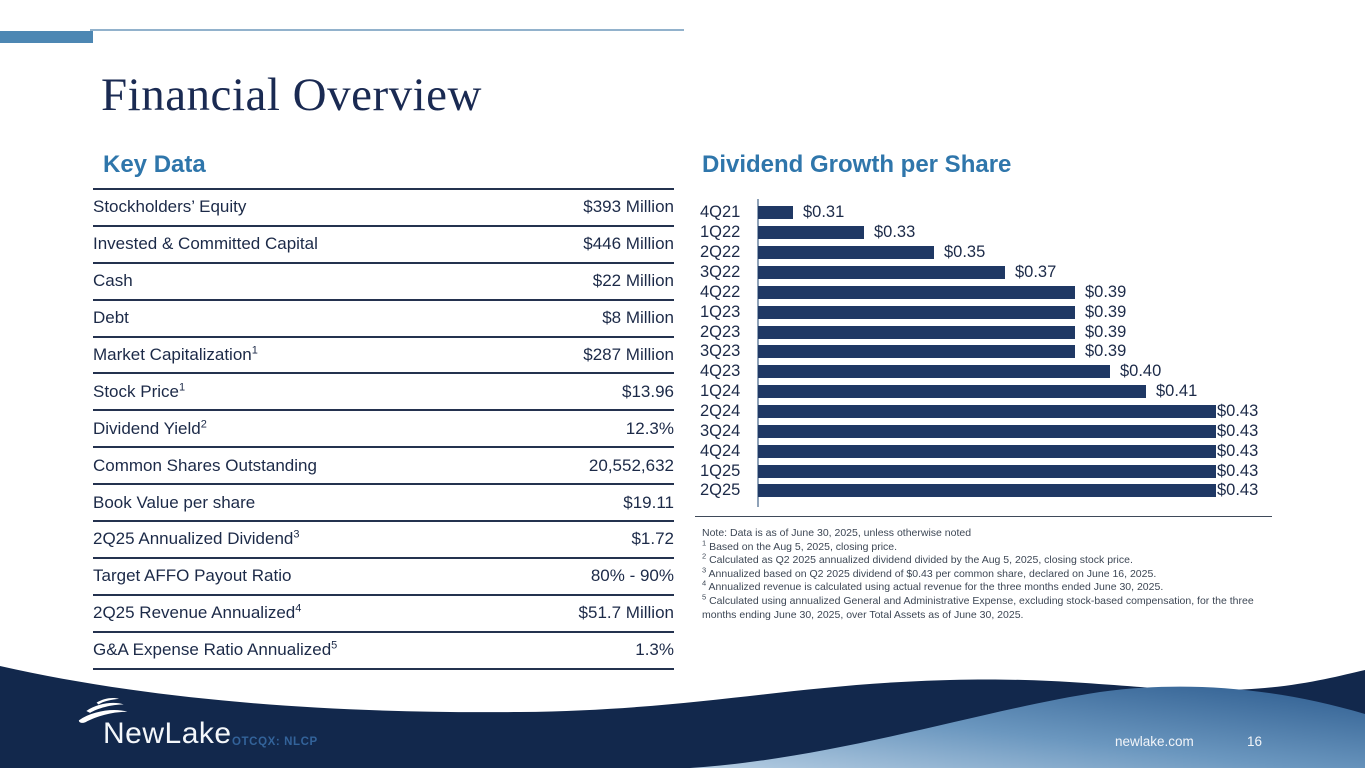 Image resolution: width=1365 pixels, height=768 pixels. What do you see at coordinates (215, 649) in the screenshot?
I see `row-label: G&A Expense Ratio Annualized5` at bounding box center [215, 649].